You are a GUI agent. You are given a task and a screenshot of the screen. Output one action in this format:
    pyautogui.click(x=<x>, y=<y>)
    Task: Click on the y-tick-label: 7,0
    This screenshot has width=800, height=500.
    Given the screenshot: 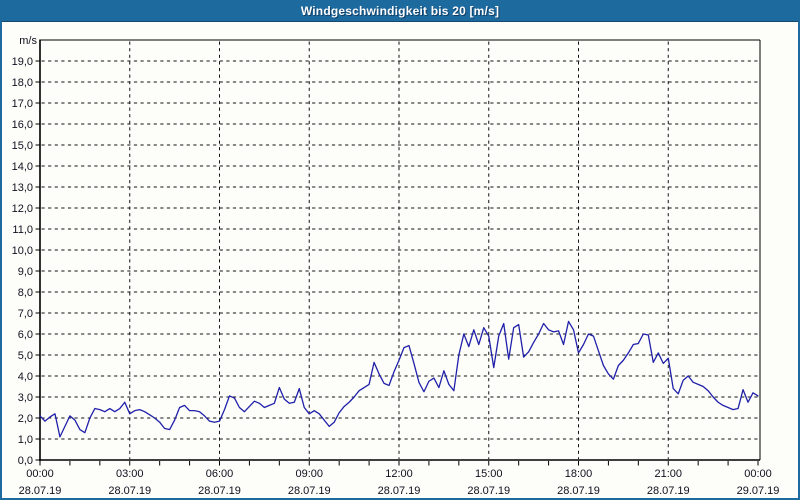 What is the action you would take?
    pyautogui.click(x=25, y=314)
    